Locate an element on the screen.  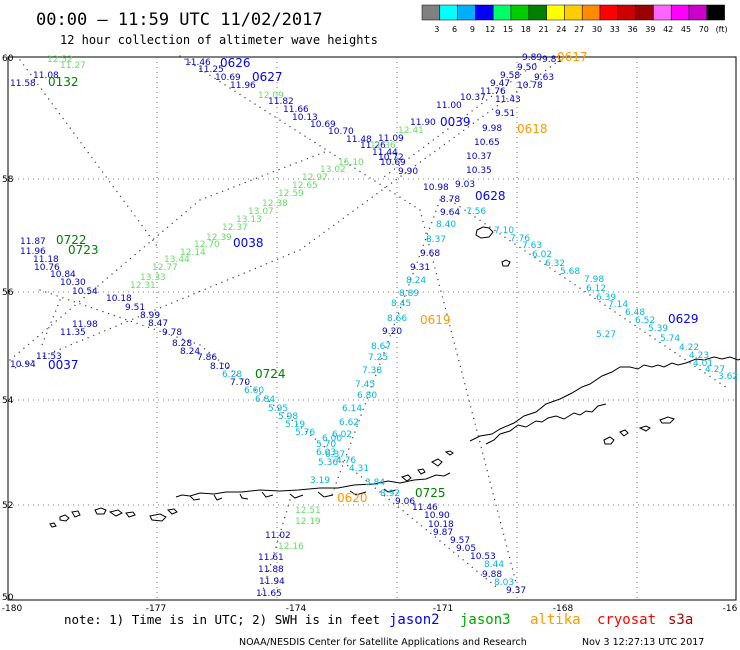
wave-height-value: 11.02 is located at coordinates (278, 536).